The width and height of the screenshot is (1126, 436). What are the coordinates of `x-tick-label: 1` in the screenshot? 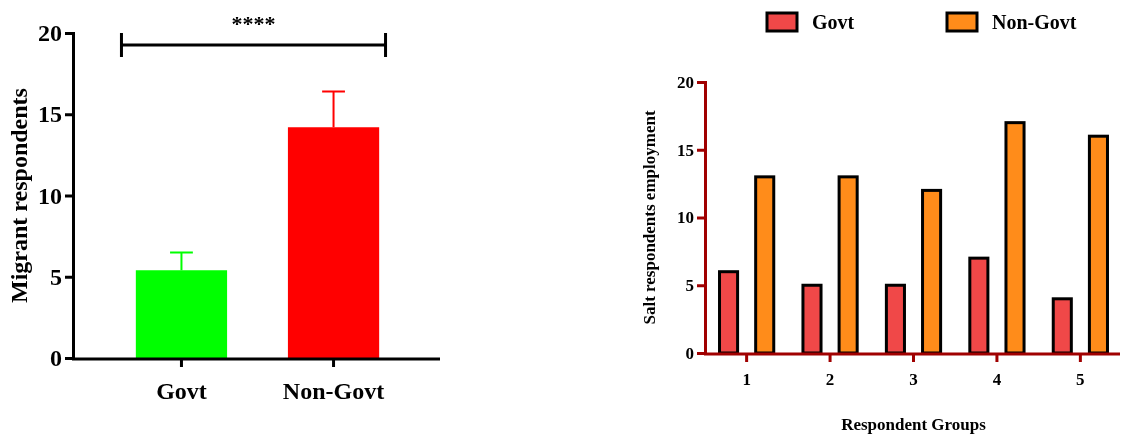 It's located at (746, 380).